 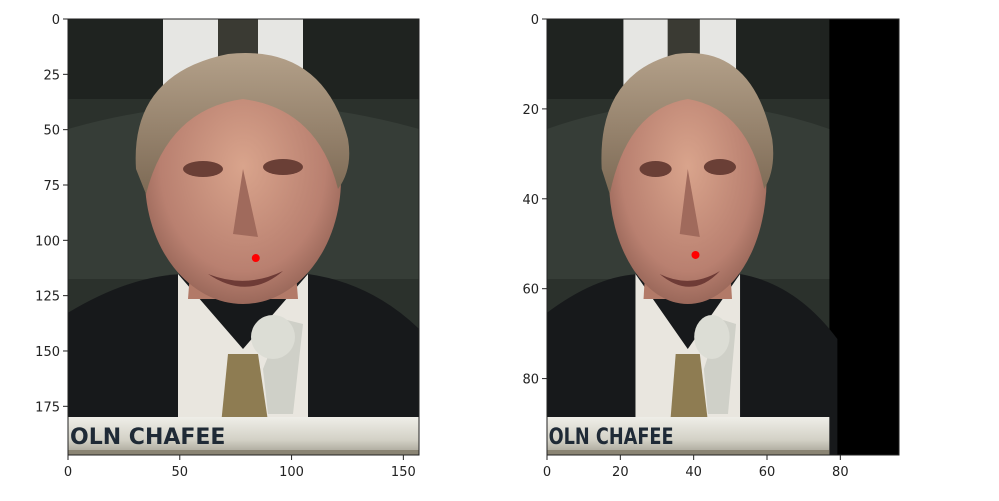 I want to click on y-tick-label: 150, so click(x=47, y=352).